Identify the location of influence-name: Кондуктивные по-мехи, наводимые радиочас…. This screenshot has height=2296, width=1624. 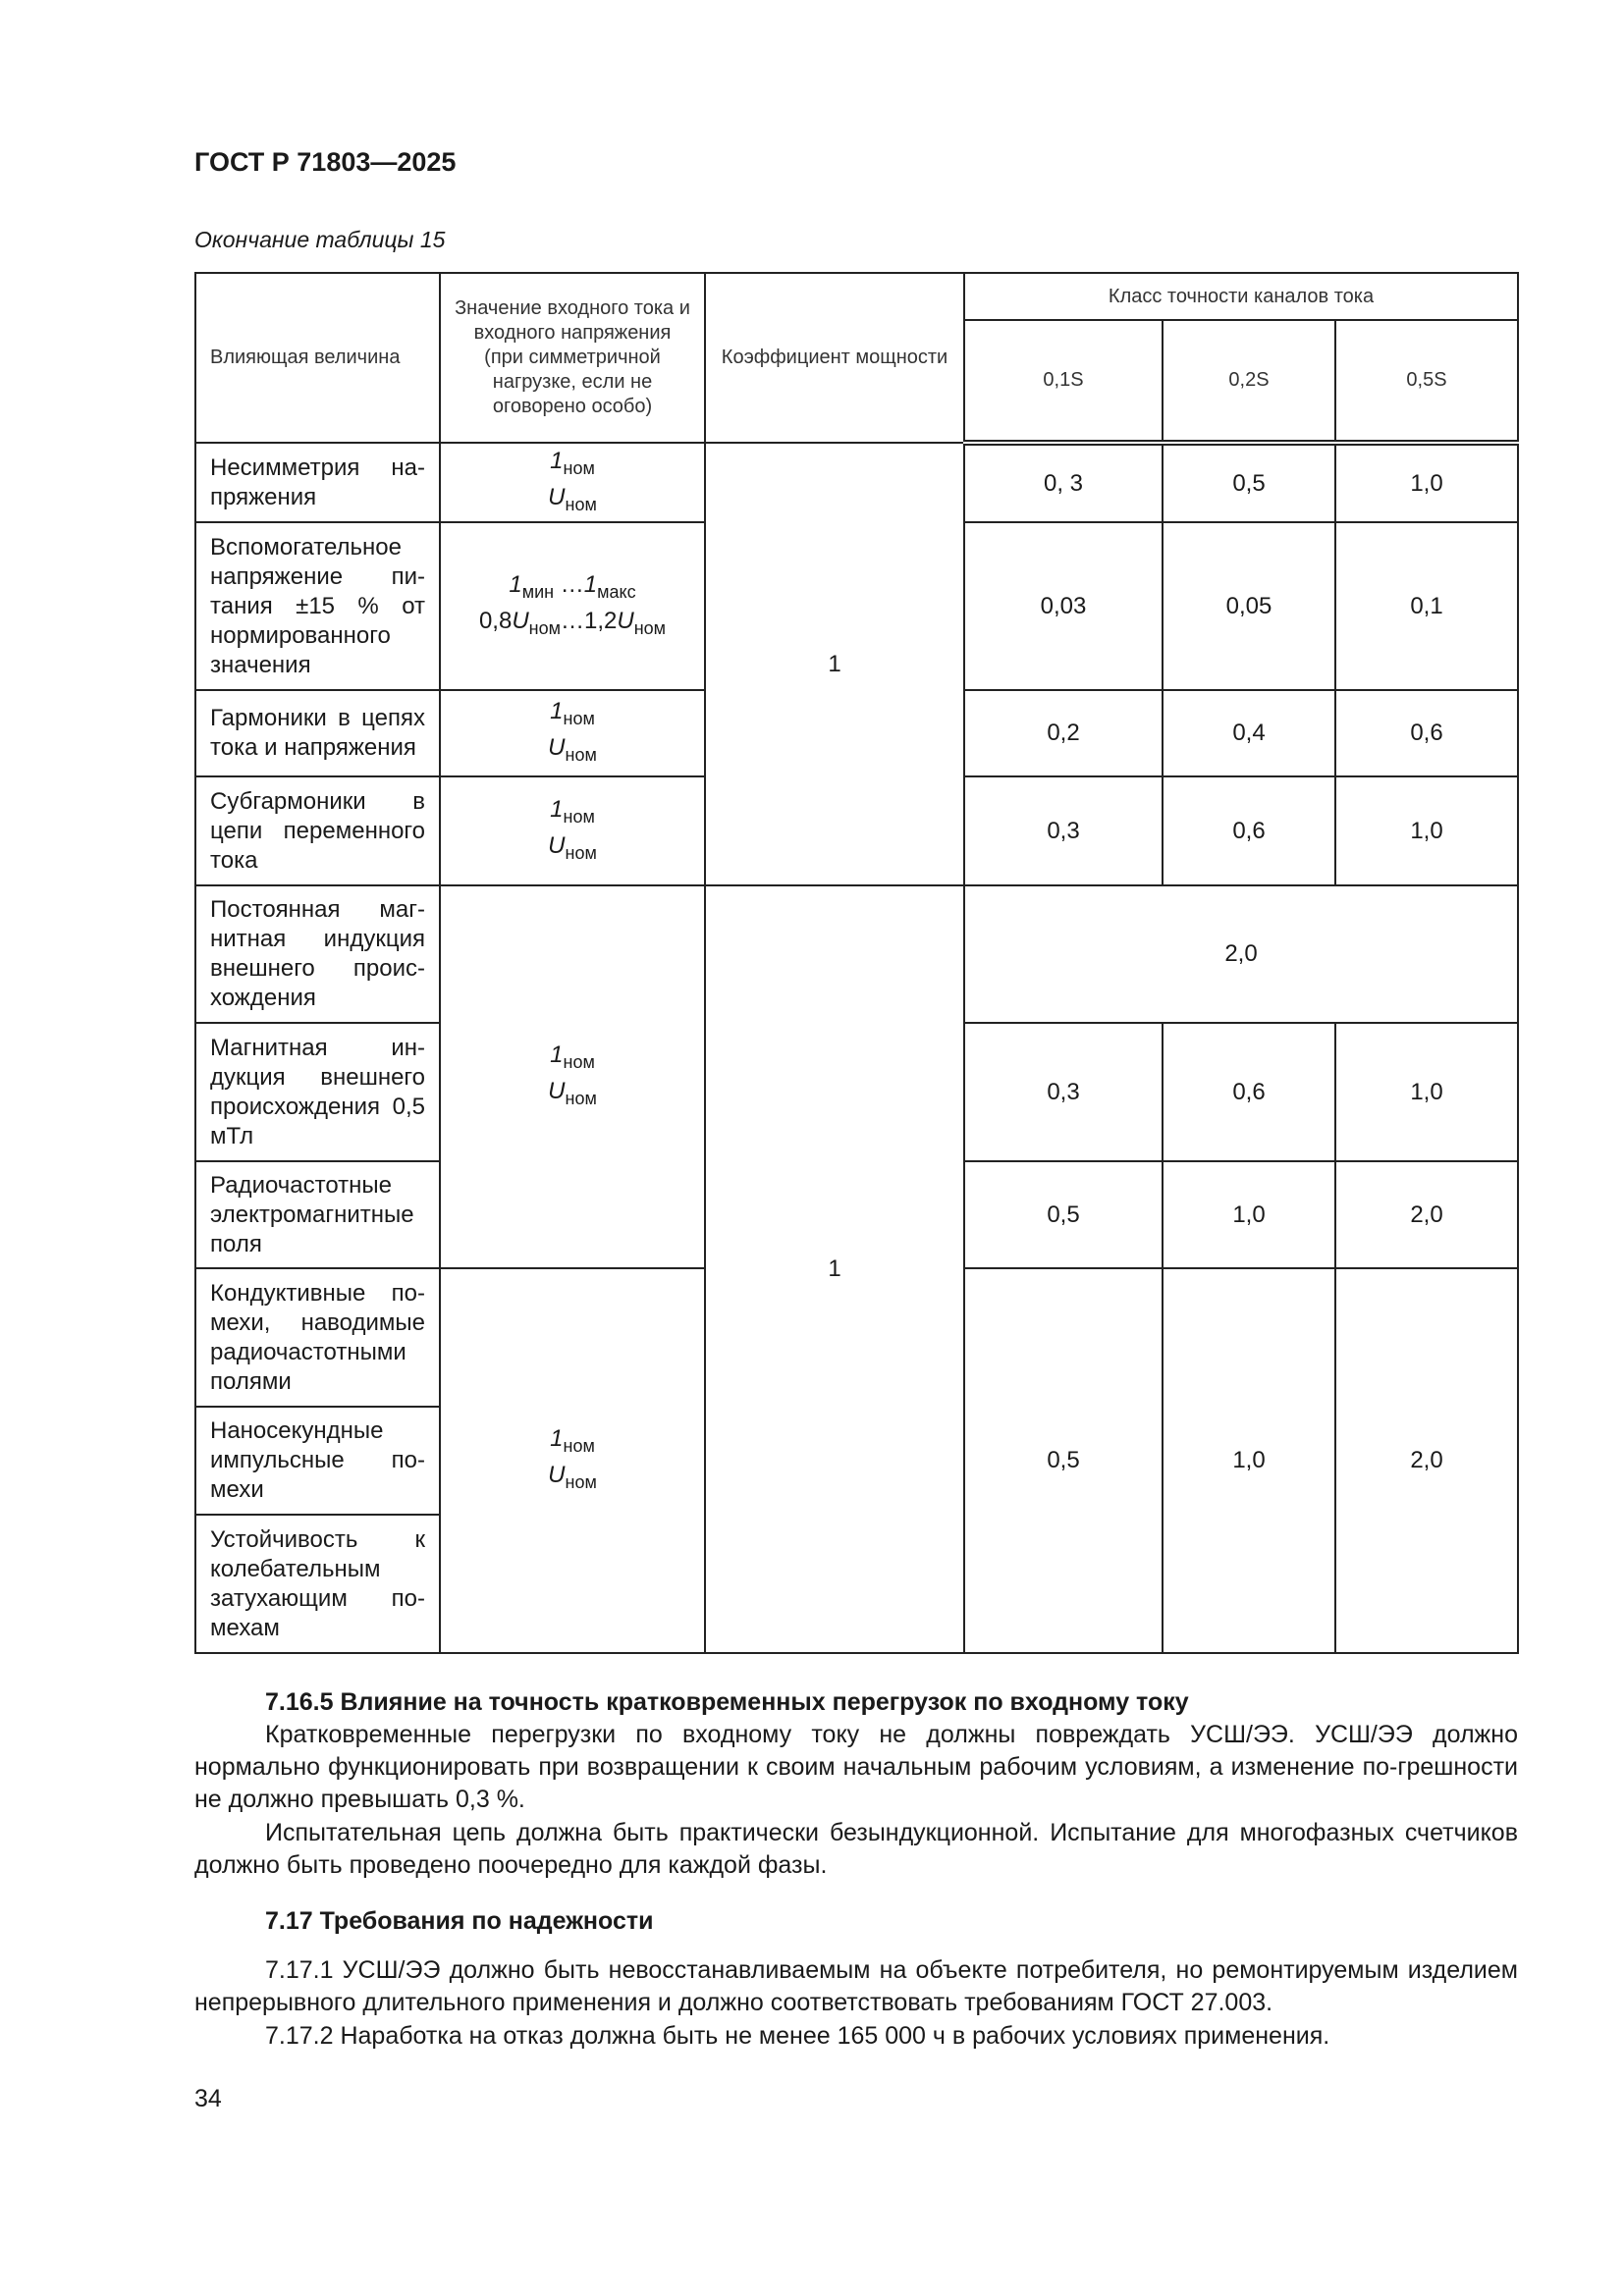
(317, 1338).